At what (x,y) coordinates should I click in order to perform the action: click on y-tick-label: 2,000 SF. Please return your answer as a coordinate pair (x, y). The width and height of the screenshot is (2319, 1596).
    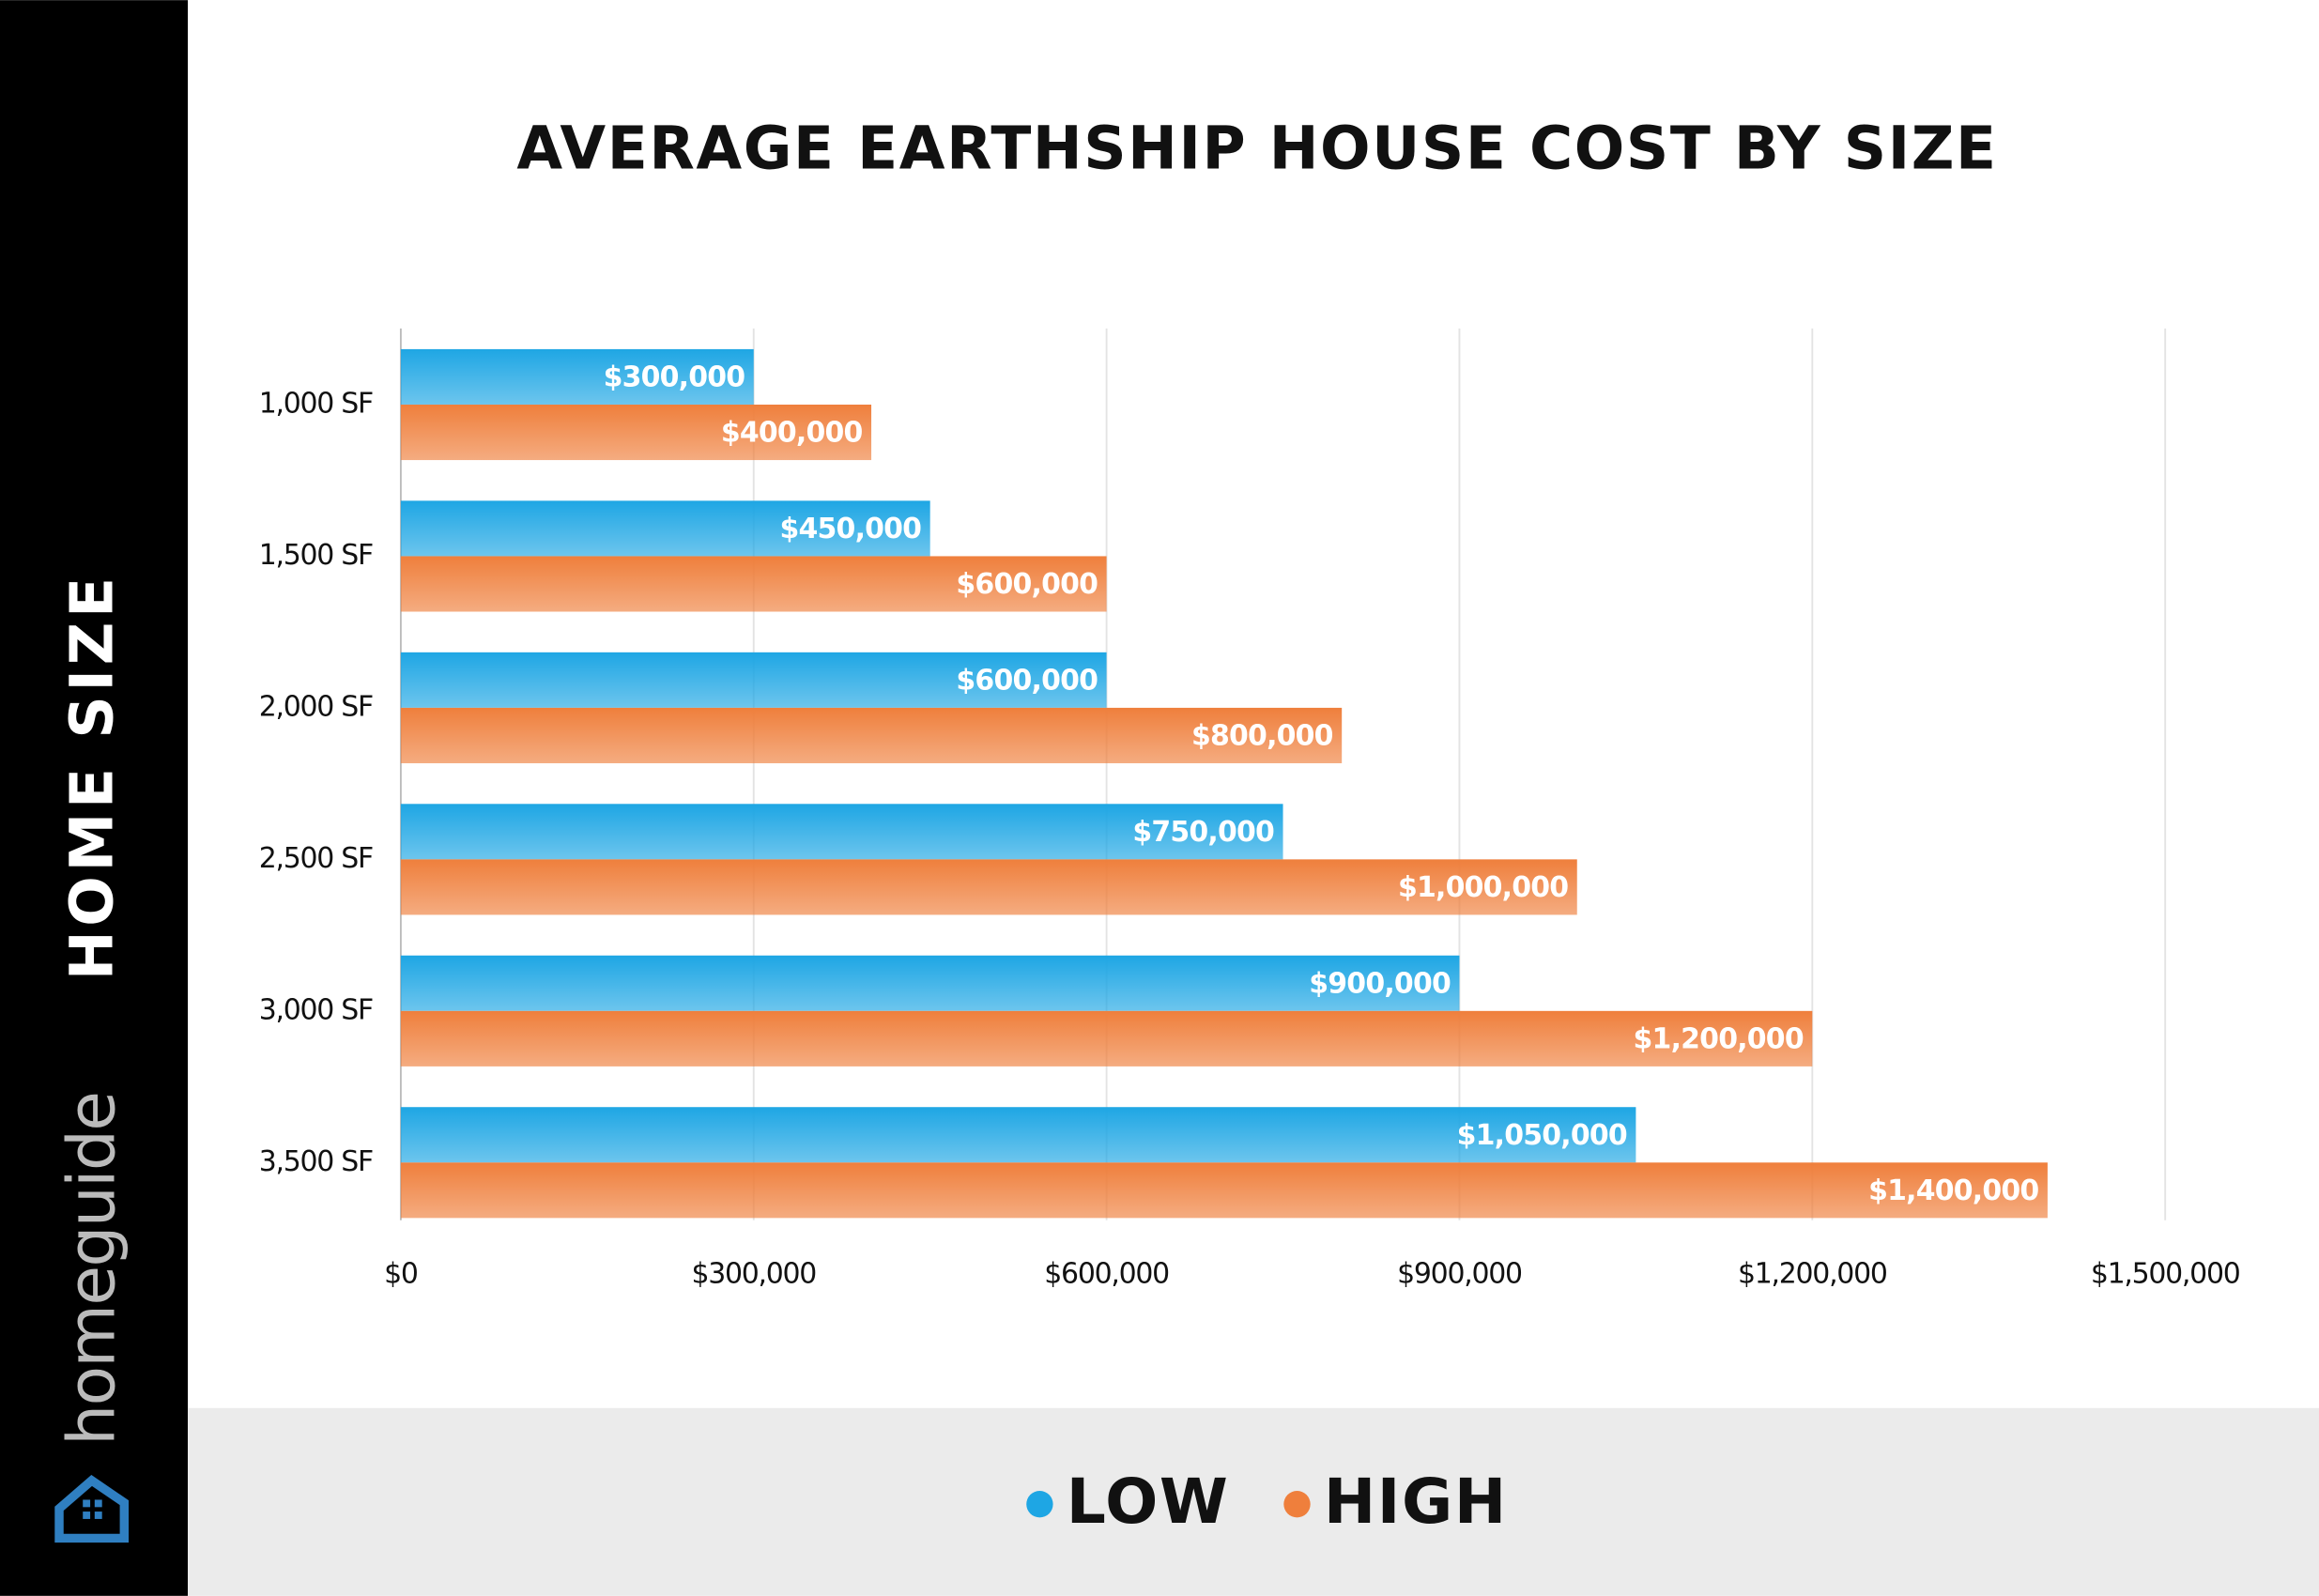
    Looking at the image, I should click on (316, 706).